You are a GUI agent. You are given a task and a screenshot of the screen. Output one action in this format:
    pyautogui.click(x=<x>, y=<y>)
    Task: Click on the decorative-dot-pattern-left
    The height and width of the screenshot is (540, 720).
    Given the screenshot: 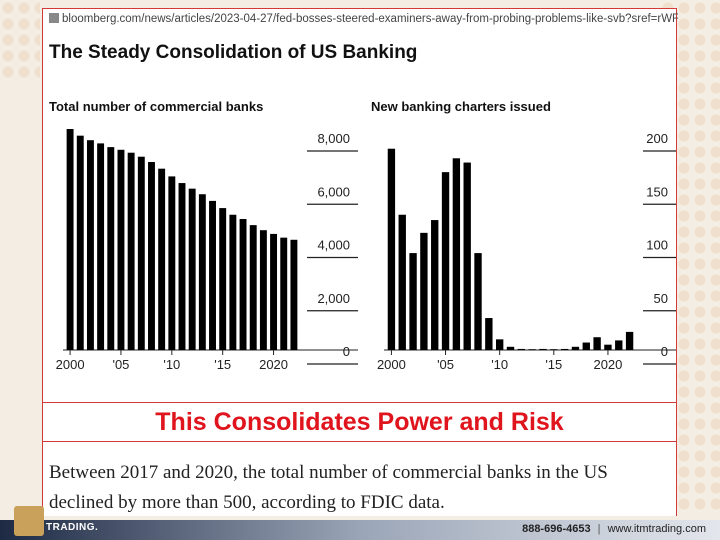 What is the action you would take?
    pyautogui.click(x=20, y=40)
    